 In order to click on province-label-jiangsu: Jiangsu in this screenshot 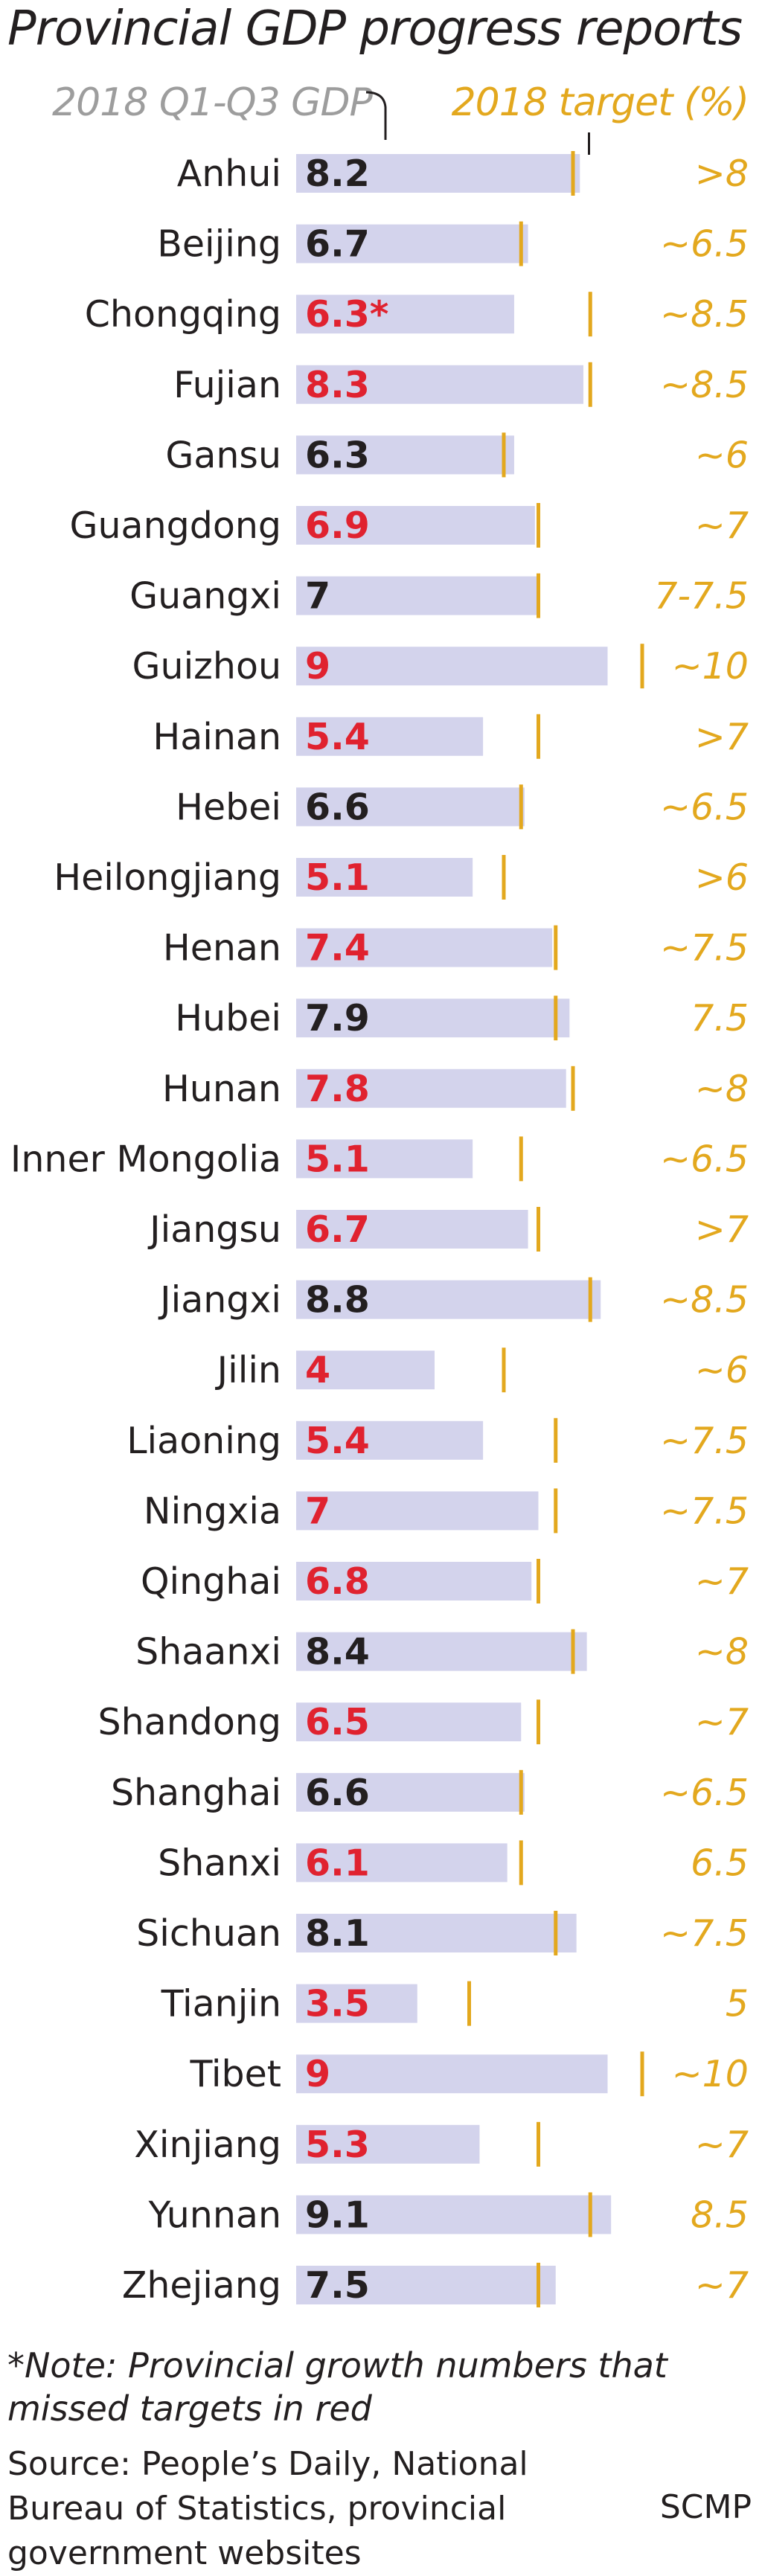, I will do `click(214, 1229)`.